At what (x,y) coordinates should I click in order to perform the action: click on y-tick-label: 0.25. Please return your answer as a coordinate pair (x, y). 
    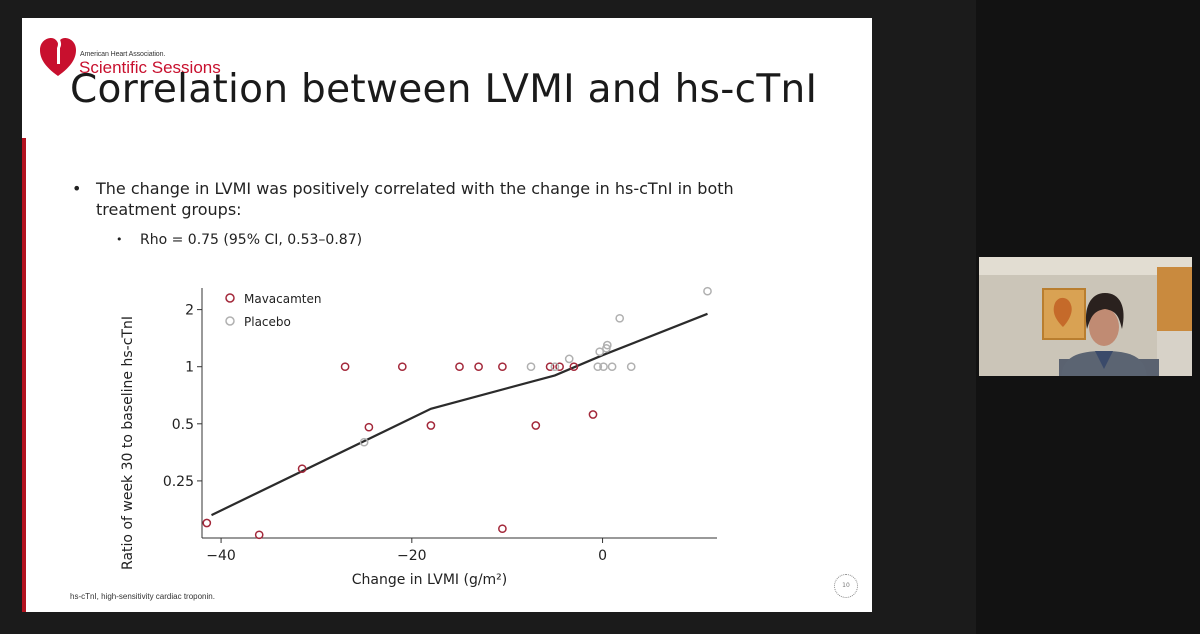
    Looking at the image, I should click on (178, 482).